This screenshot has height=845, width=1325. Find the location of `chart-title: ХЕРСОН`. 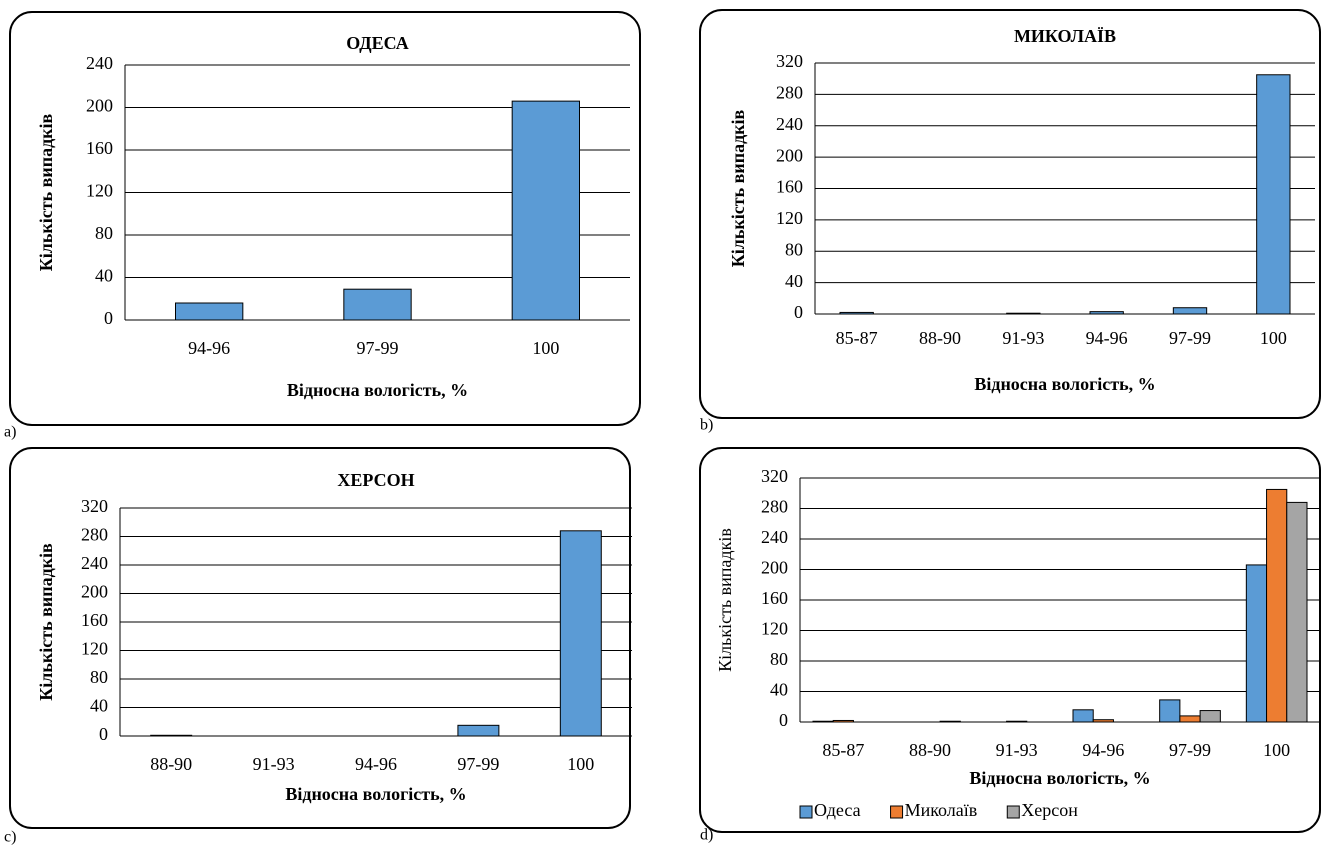

chart-title: ХЕРСОН is located at coordinates (375, 480).